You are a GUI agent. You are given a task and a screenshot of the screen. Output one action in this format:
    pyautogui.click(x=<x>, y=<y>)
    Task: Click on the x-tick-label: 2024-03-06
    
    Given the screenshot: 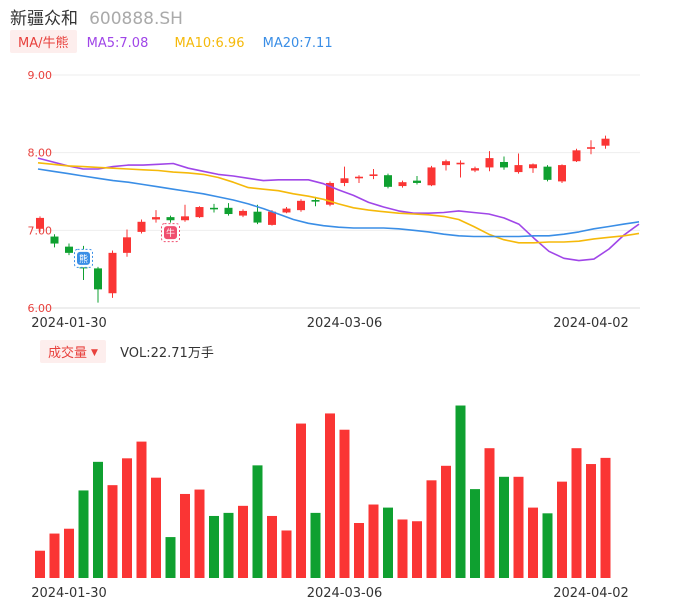 What is the action you would take?
    pyautogui.click(x=345, y=593)
    